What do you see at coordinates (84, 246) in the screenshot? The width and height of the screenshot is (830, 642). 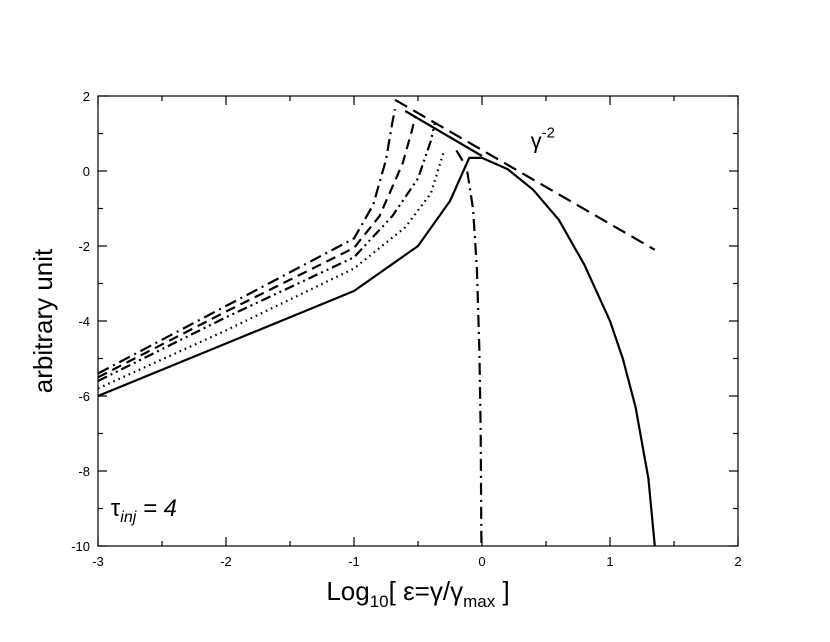 I see `y-tick-label: -2` at bounding box center [84, 246].